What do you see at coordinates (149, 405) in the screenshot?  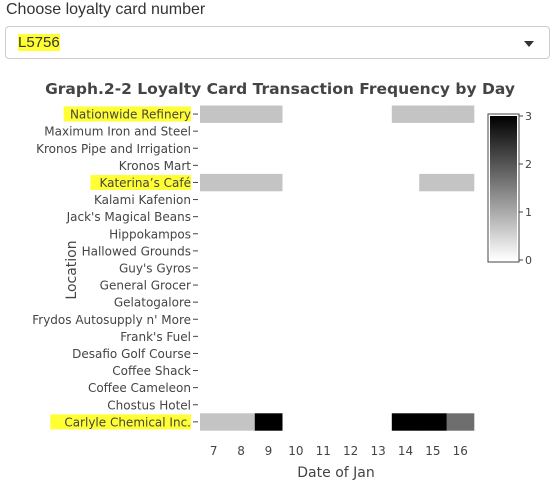 I see `y-tick-label: Chostus Hotel` at bounding box center [149, 405].